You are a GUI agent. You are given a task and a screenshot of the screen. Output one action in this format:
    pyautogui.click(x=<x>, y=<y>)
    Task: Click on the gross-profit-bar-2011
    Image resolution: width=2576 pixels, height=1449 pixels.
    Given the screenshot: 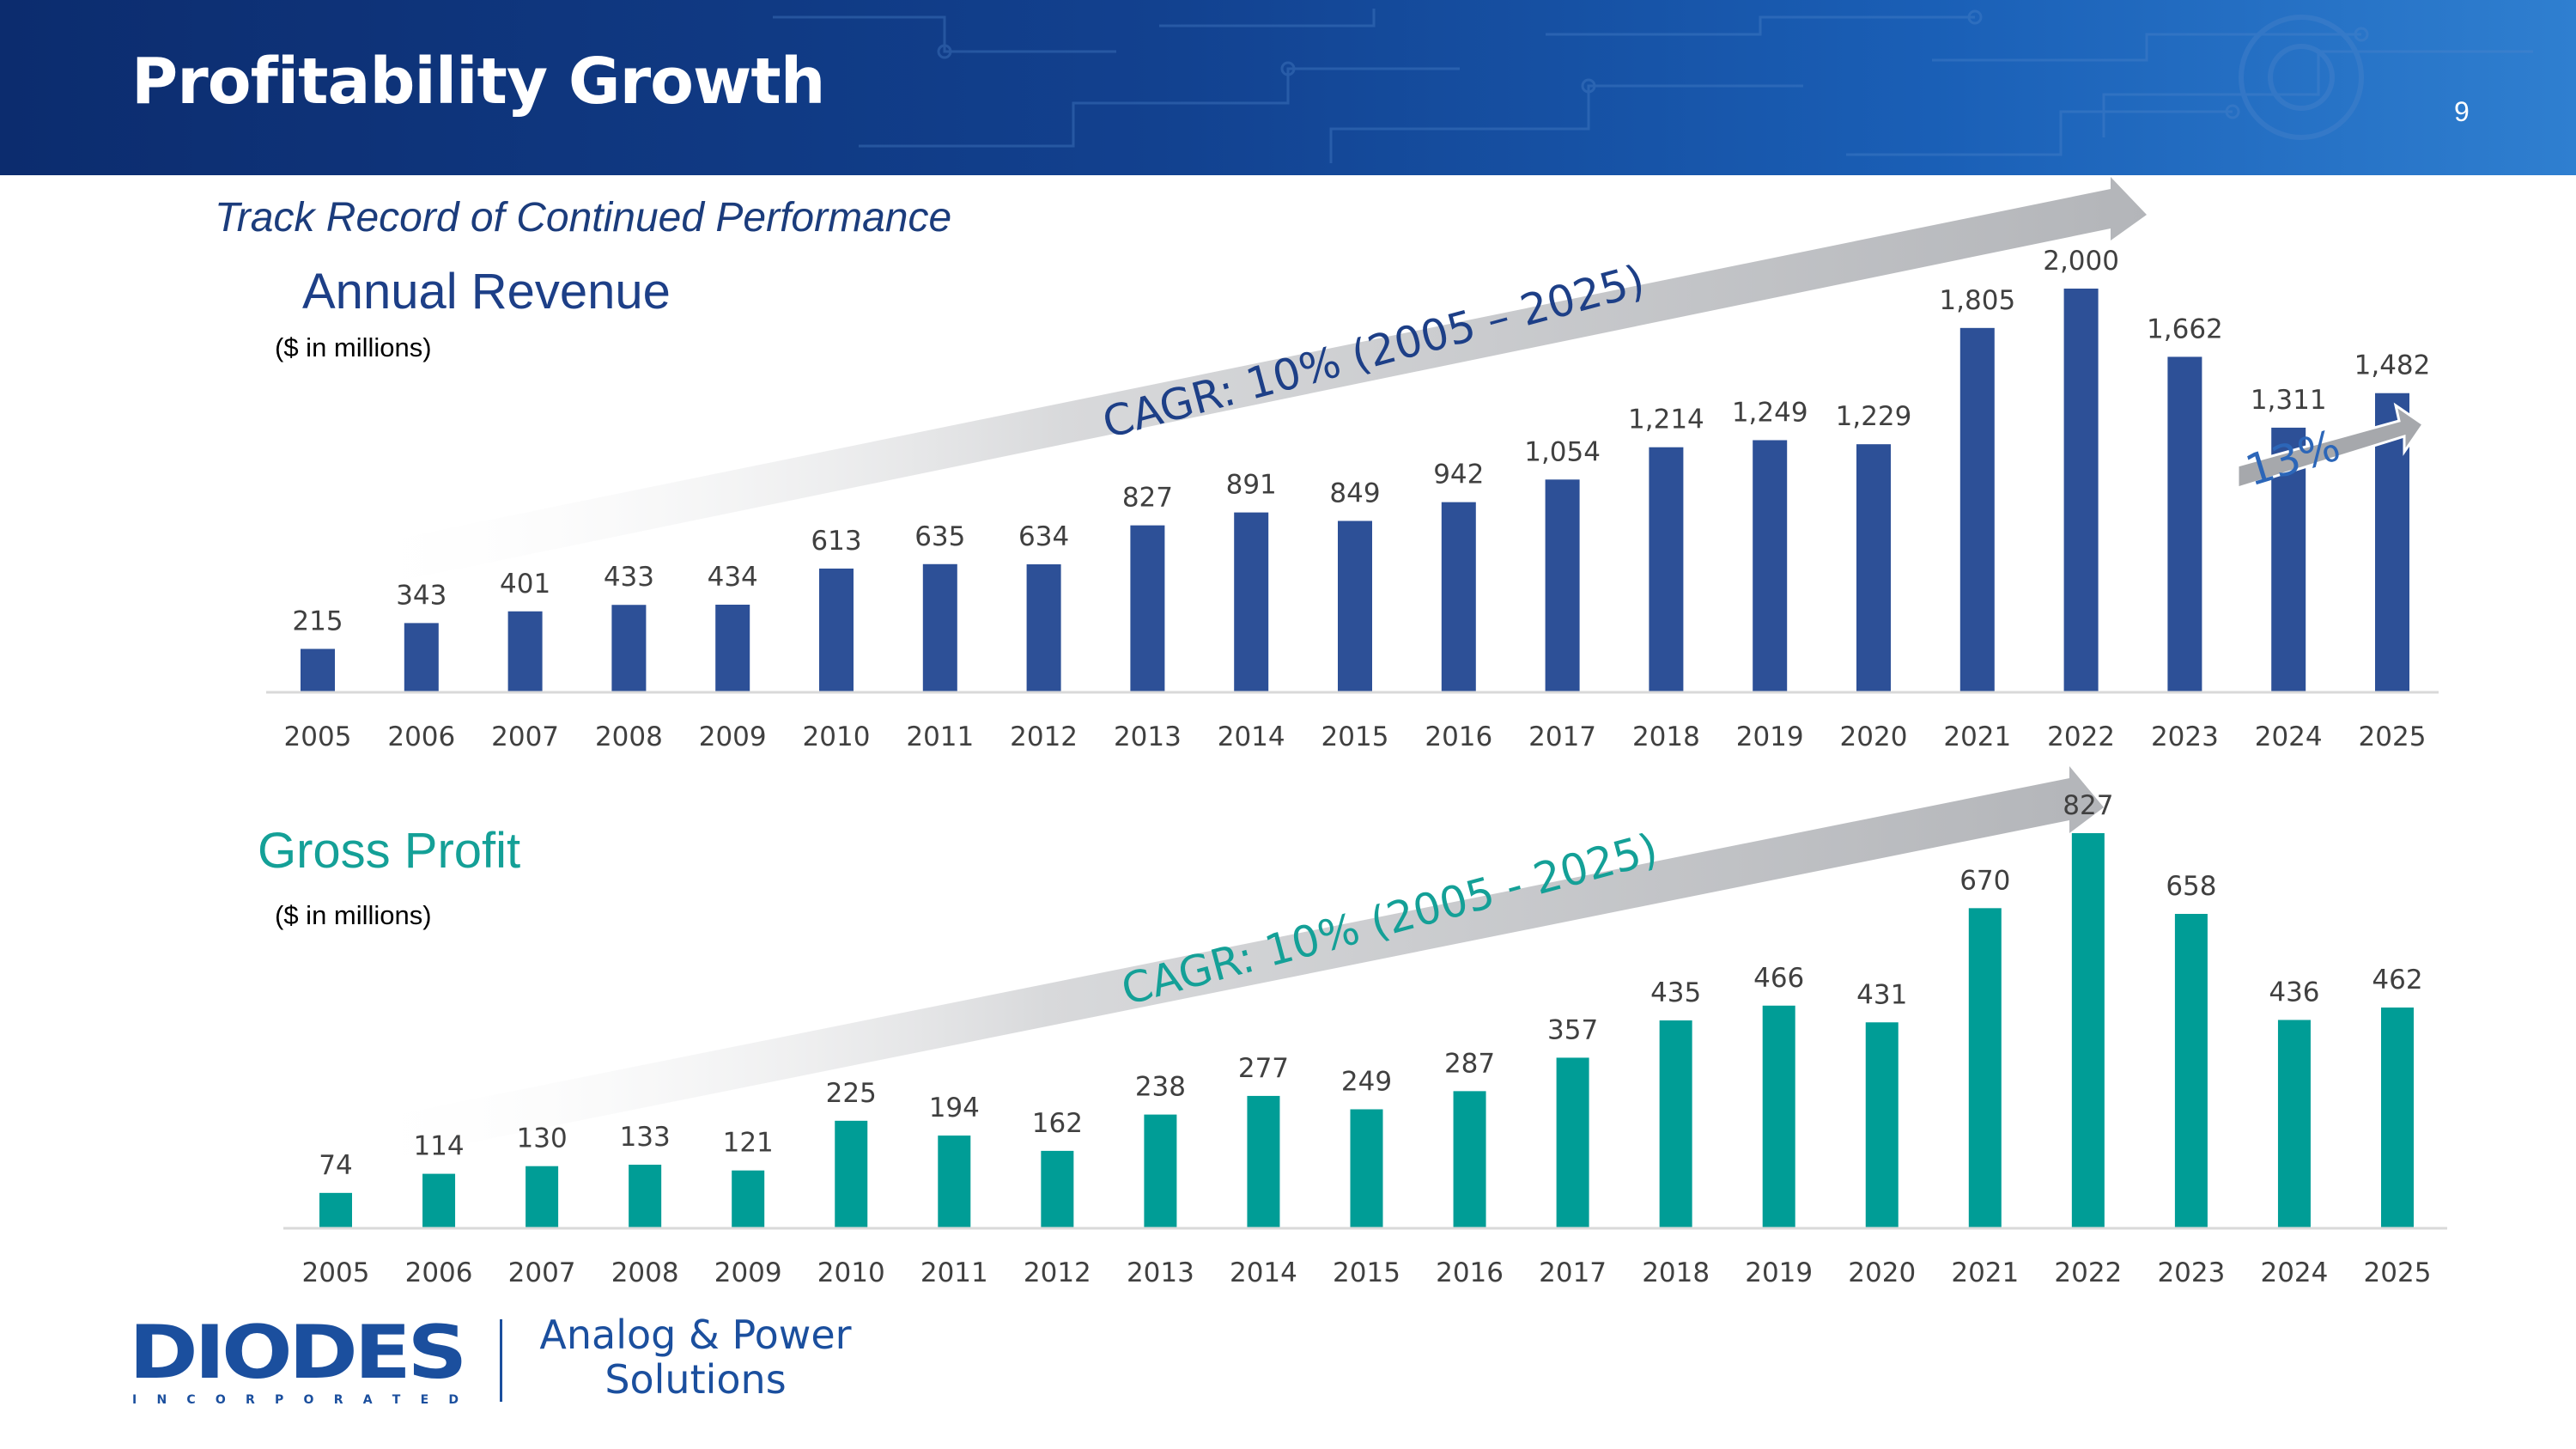 What is the action you would take?
    pyautogui.click(x=954, y=1181)
    